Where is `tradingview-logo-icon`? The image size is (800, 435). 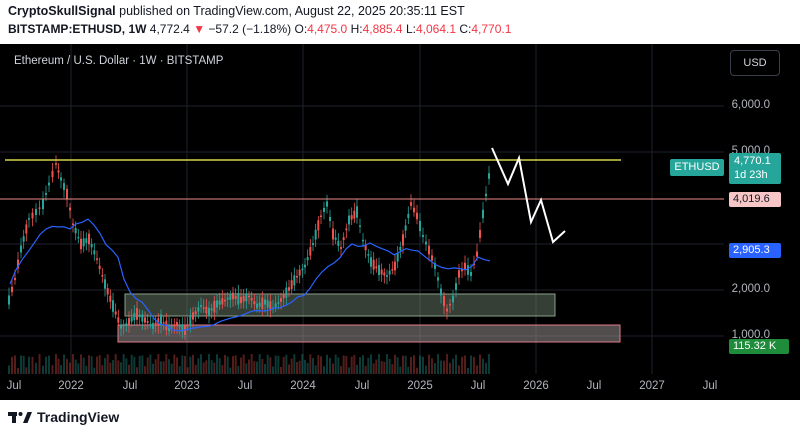
tradingview-logo-icon is located at coordinates (20, 417).